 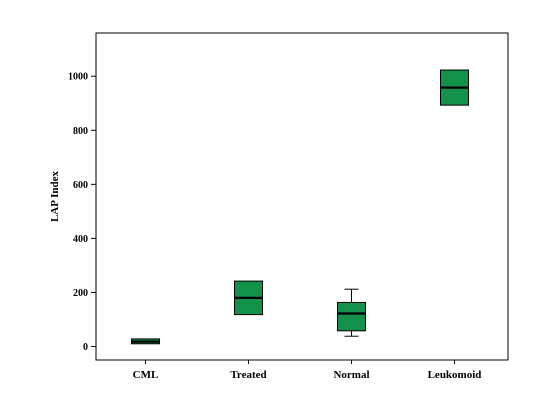 I want to click on iqr-box, so click(x=351, y=316).